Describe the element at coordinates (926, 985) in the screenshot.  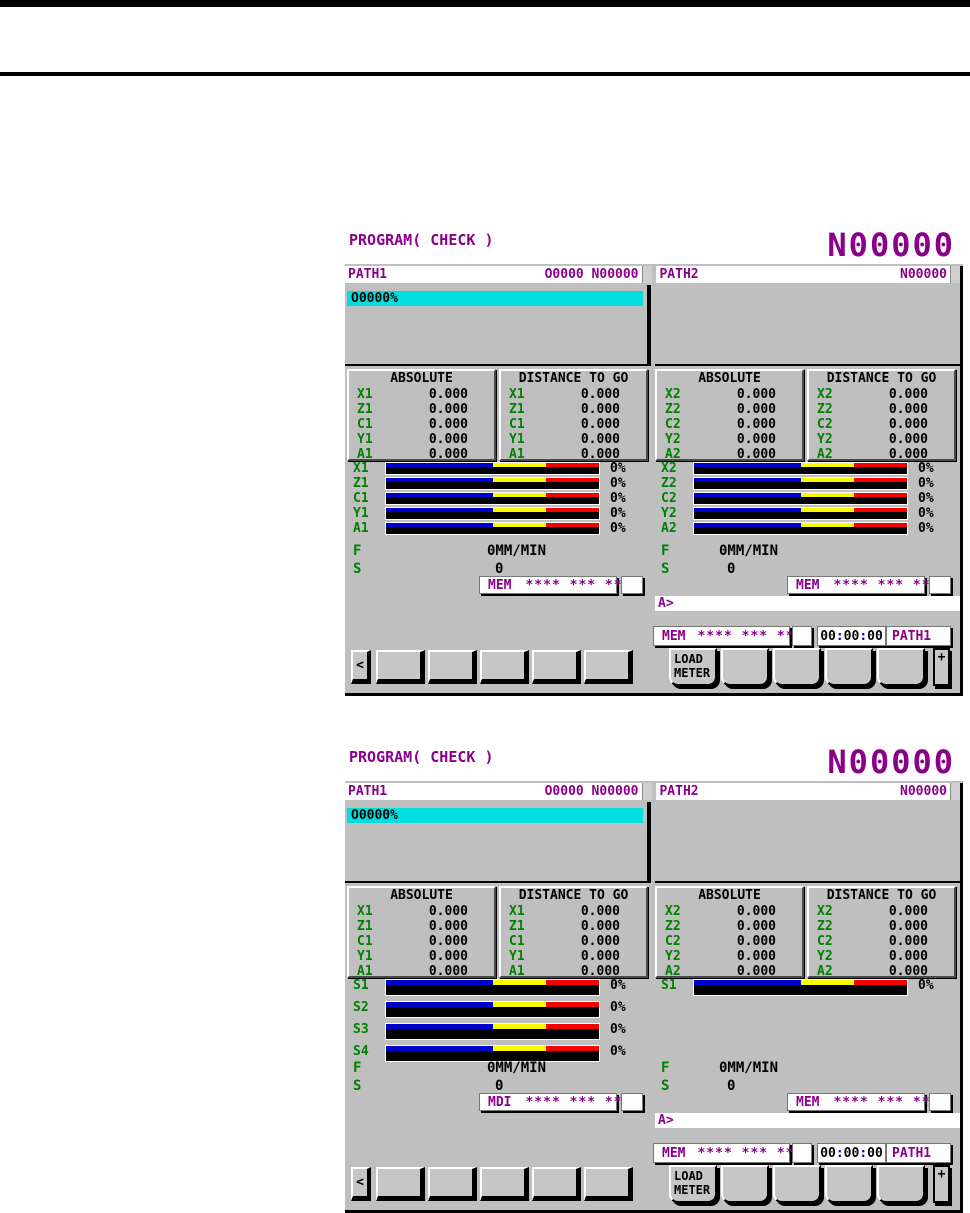
I see `meter-percent: 0%` at that location.